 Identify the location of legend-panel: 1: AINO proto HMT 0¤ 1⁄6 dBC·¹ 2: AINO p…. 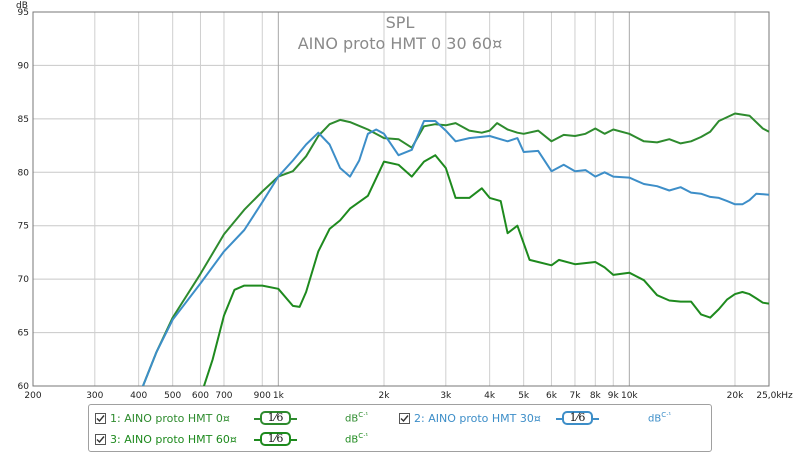
(400, 428).